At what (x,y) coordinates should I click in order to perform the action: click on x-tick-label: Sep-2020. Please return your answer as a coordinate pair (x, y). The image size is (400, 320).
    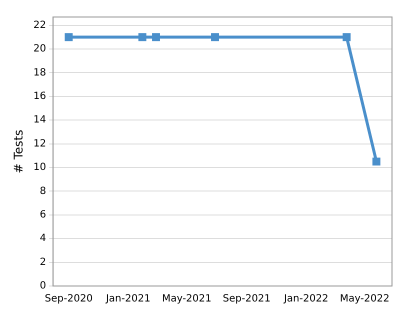
    Looking at the image, I should click on (68, 299).